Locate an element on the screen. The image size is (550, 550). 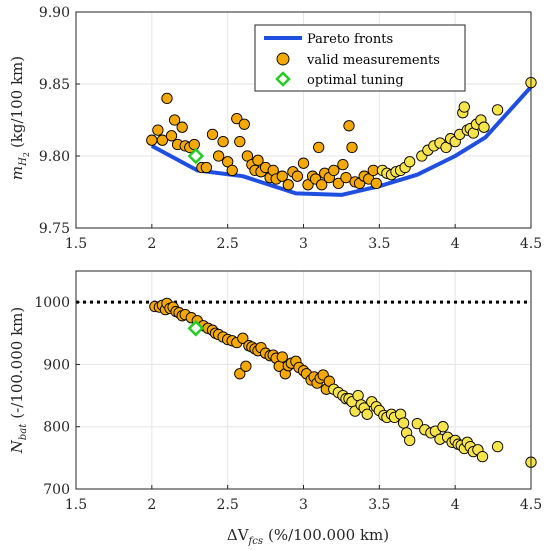
top-x-tick-label: 4 is located at coordinates (455, 244).